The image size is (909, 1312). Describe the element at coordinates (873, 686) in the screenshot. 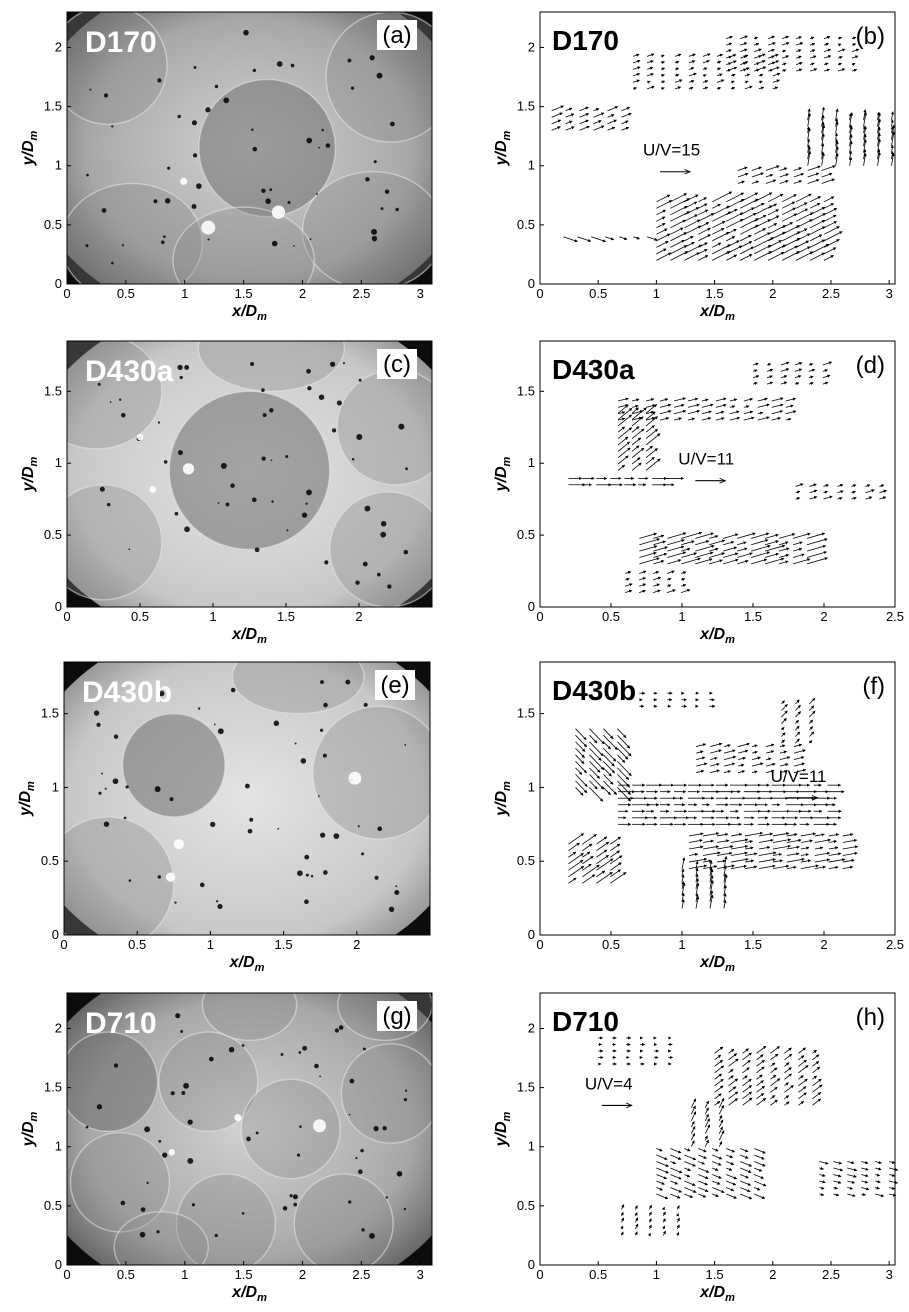

I see `panel-tag: (f)` at that location.